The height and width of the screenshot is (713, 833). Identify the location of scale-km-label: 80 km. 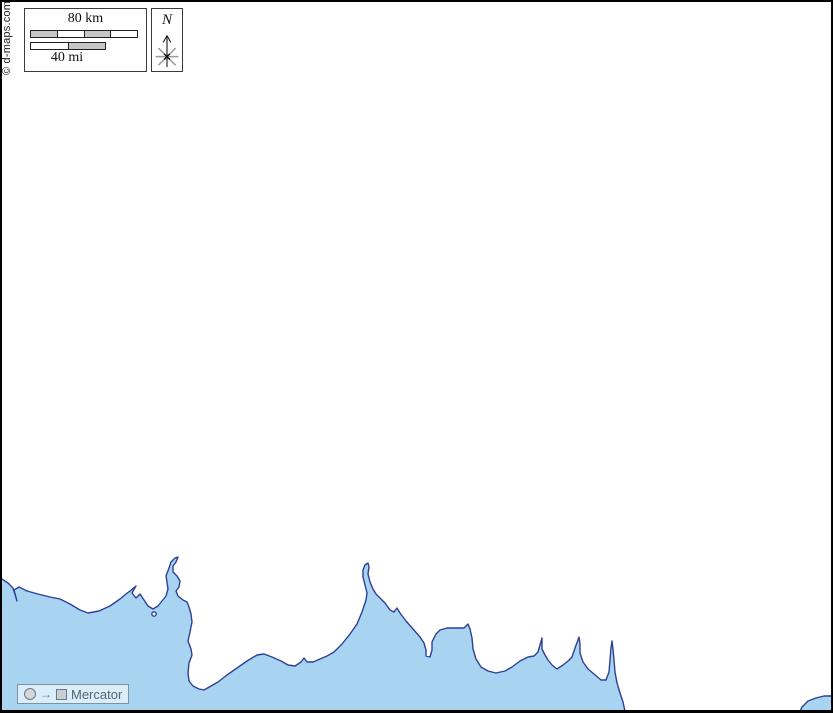
(85, 18).